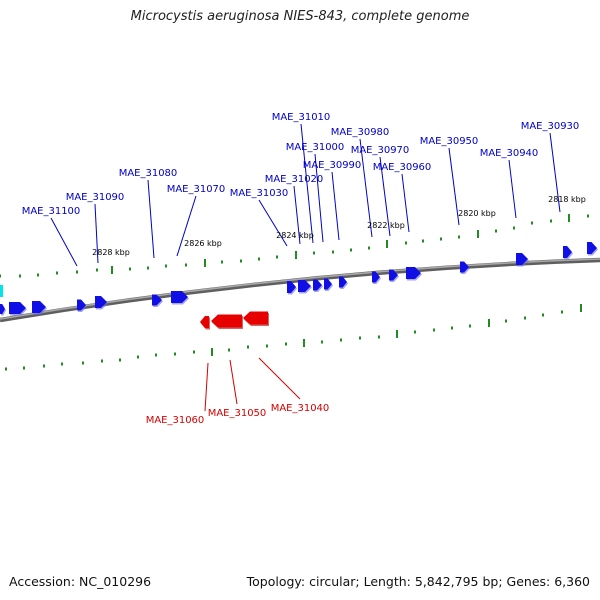  I want to click on inner-tick-track, so click(293, 337).